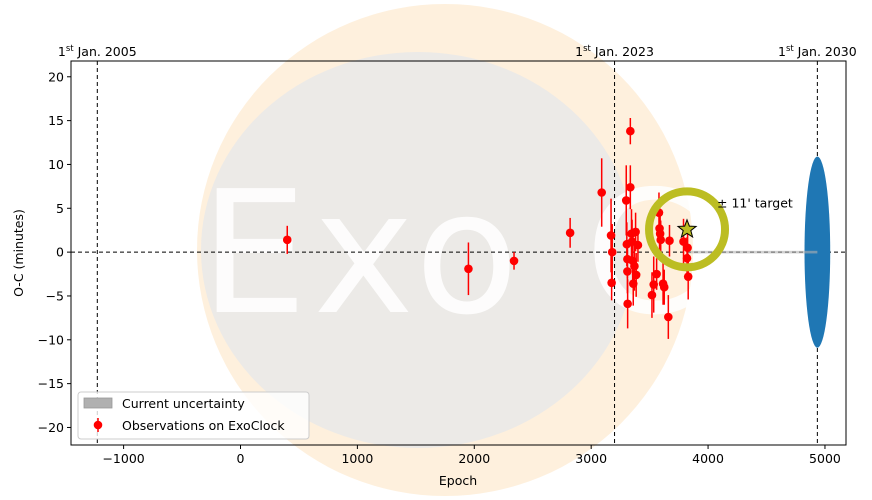 The width and height of the screenshot is (872, 500). What do you see at coordinates (97, 51) in the screenshot?
I see `date-marker-label-0: 1st Jan. 2005` at bounding box center [97, 51].